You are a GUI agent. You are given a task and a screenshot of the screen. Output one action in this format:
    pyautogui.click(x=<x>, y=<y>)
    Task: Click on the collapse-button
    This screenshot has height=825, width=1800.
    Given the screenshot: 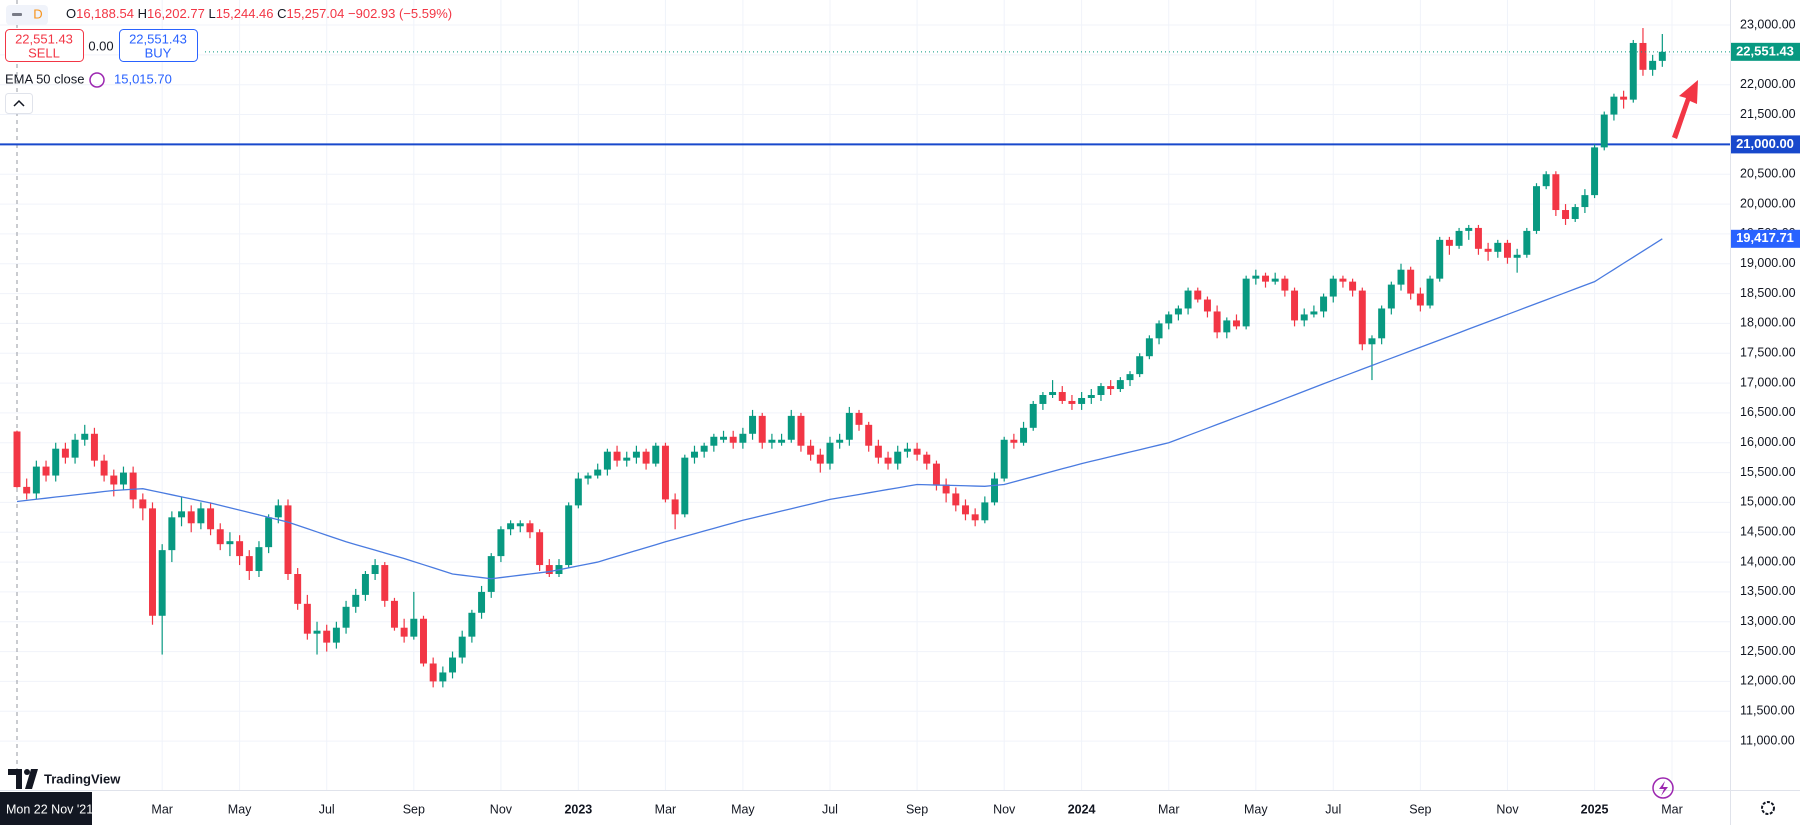 What is the action you would take?
    pyautogui.click(x=19, y=103)
    